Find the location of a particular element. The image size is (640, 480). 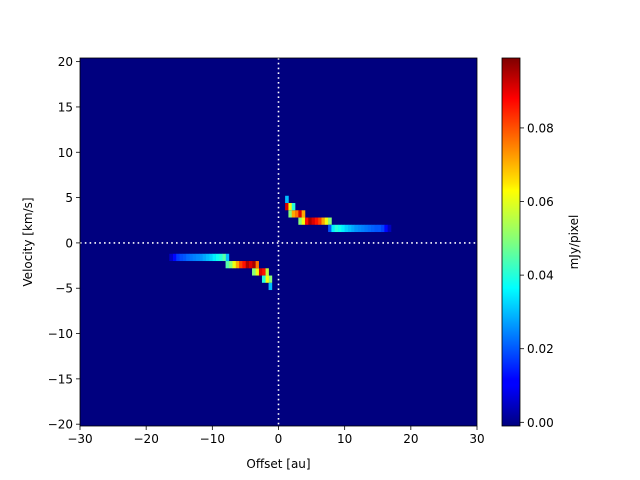

y-tick-label: 5 is located at coordinates (69, 198).